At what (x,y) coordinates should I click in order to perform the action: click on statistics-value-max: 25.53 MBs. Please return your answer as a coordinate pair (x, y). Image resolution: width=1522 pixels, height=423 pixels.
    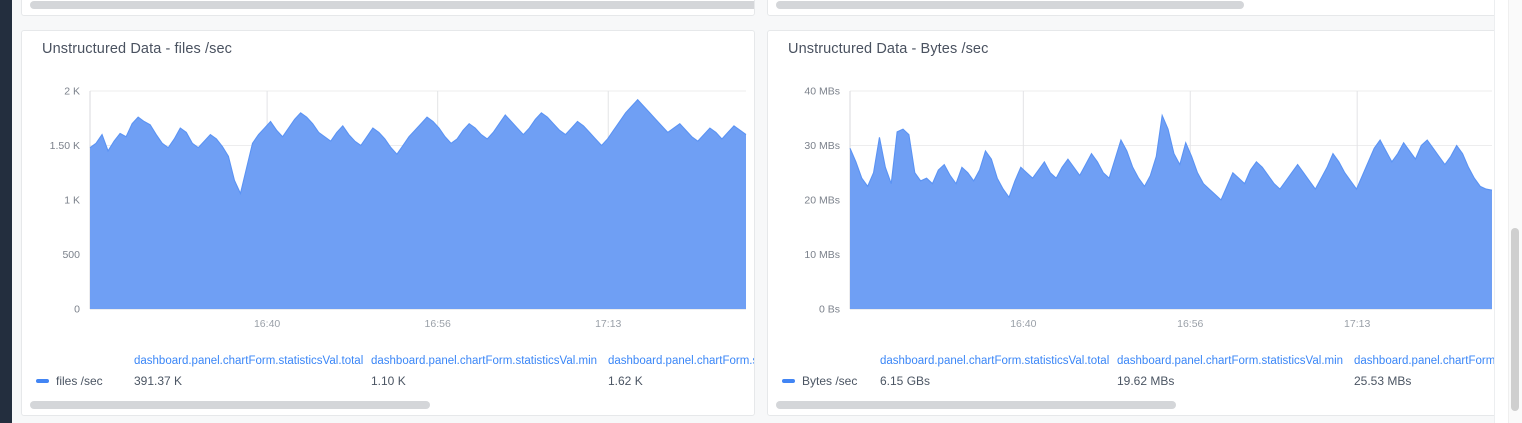
    Looking at the image, I should click on (1383, 381).